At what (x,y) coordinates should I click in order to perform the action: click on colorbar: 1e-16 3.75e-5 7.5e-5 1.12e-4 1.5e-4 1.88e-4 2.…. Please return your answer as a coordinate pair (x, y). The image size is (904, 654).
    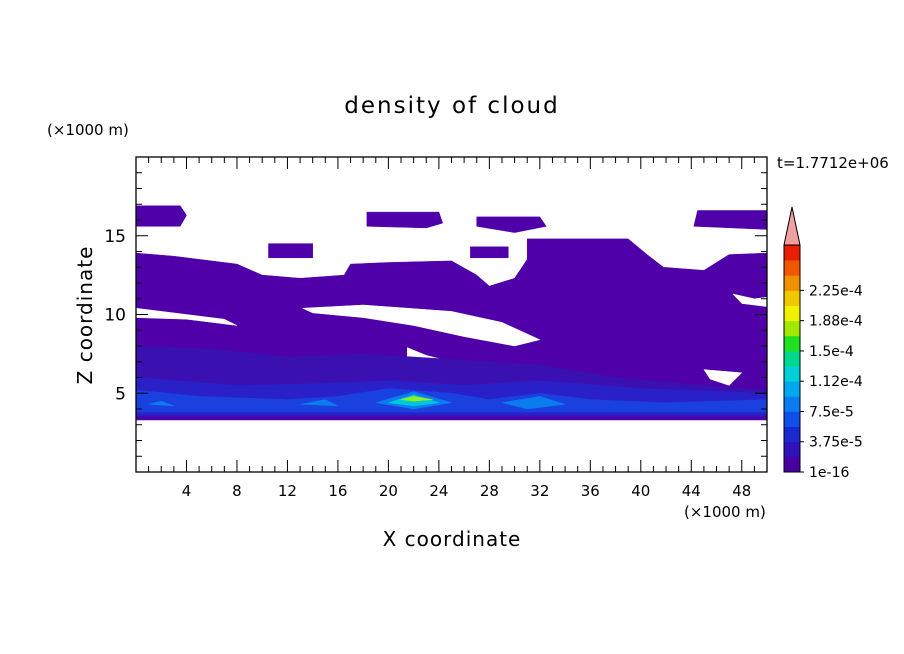
    Looking at the image, I should click on (823, 343).